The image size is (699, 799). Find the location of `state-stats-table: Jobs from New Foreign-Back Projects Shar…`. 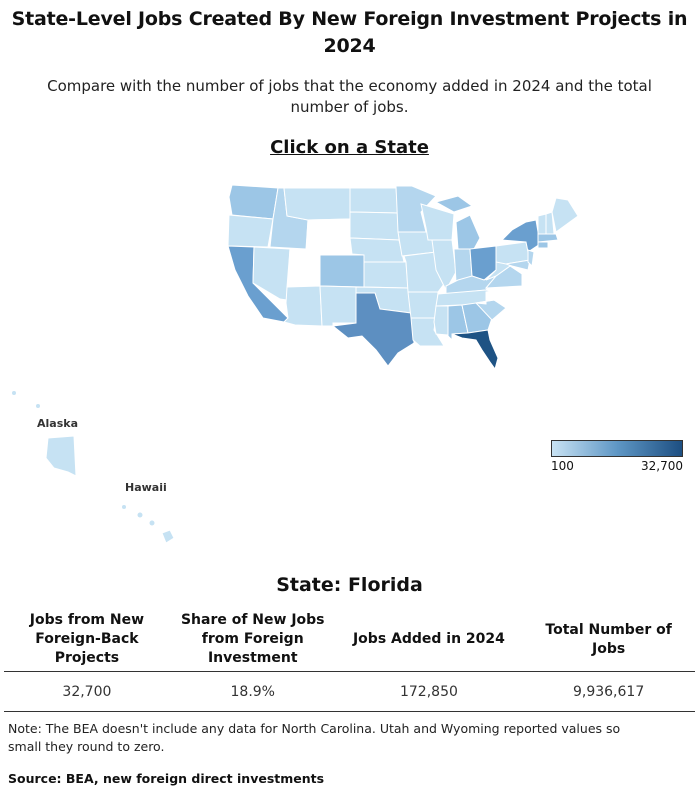

state-stats-table: Jobs from New Foreign-Back Projects Shar… is located at coordinates (349, 660).